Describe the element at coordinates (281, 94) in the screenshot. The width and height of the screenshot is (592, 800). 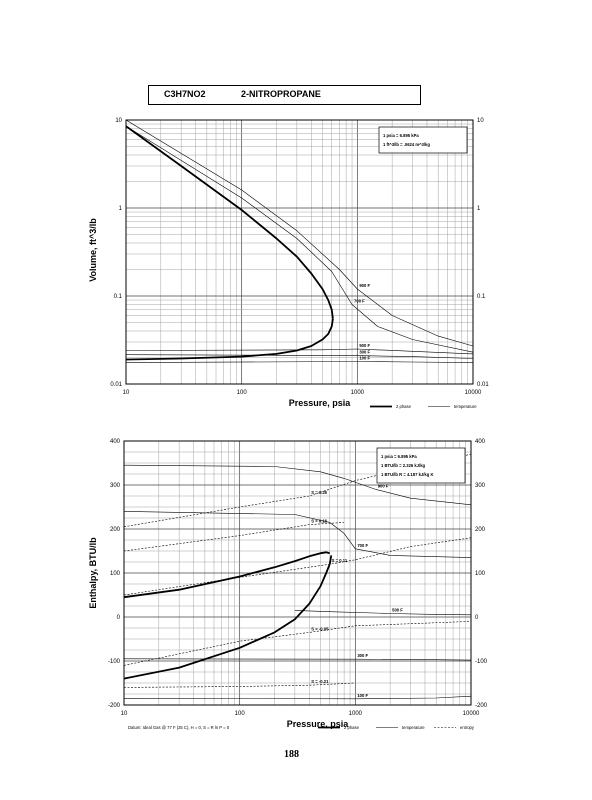
I see `compound-name: 2-NITROPROPANE` at that location.